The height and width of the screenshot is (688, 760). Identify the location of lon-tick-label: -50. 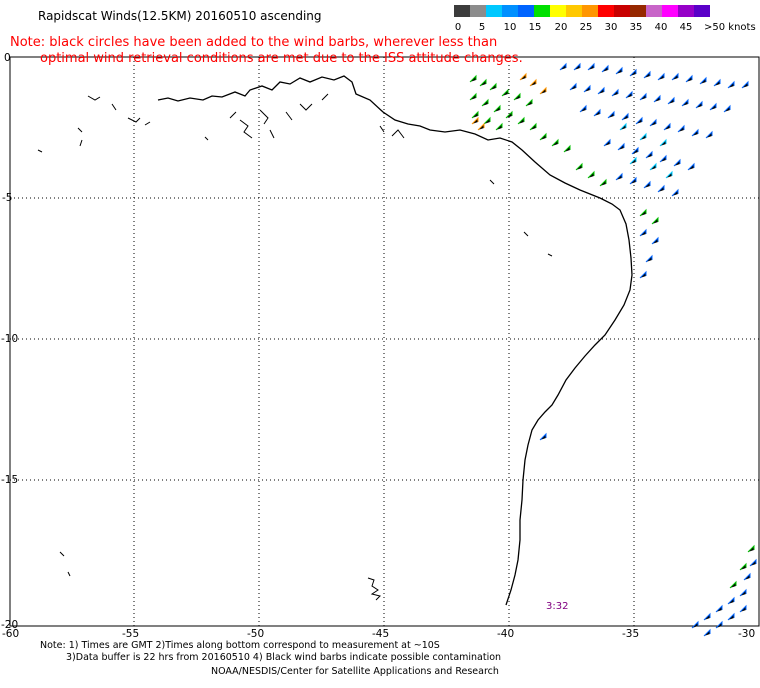
(256, 634).